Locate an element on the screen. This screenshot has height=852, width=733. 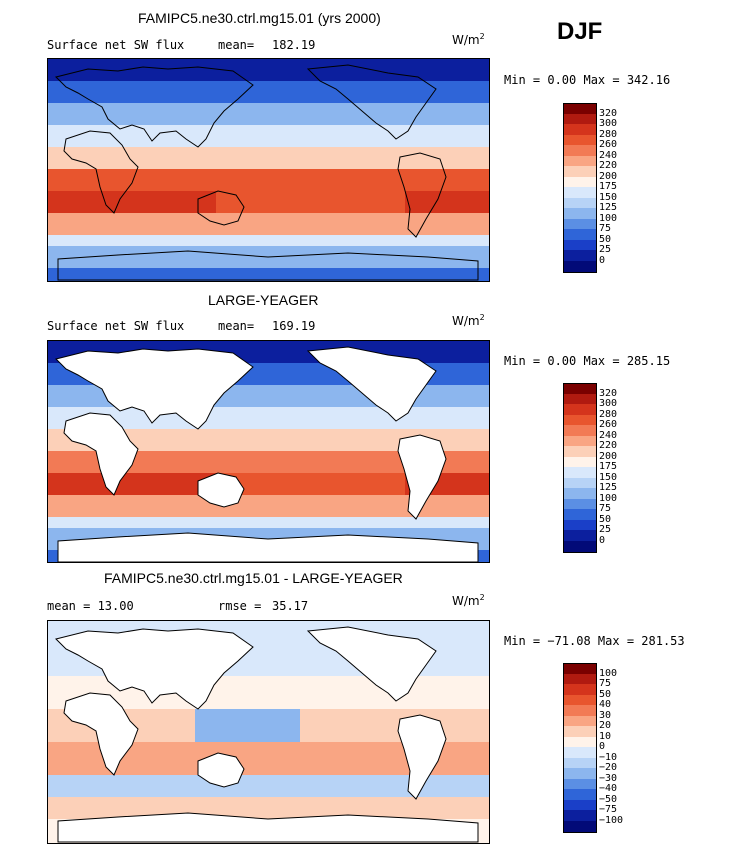
units-label: W/m2 is located at coordinates (468, 320).